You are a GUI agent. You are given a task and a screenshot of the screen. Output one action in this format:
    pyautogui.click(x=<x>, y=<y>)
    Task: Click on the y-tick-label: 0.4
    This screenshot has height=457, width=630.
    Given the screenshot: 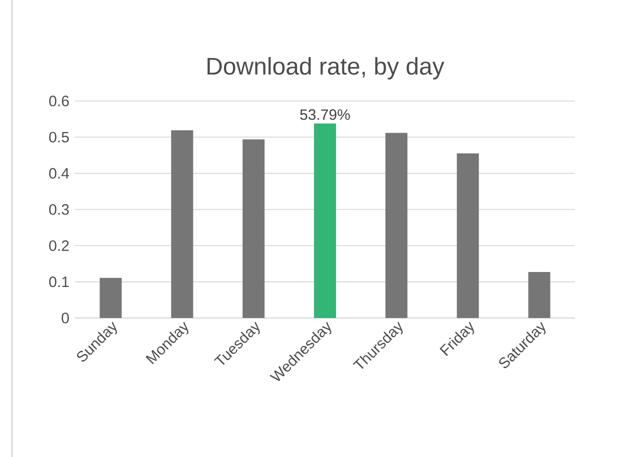 What is the action you would take?
    pyautogui.click(x=59, y=173)
    